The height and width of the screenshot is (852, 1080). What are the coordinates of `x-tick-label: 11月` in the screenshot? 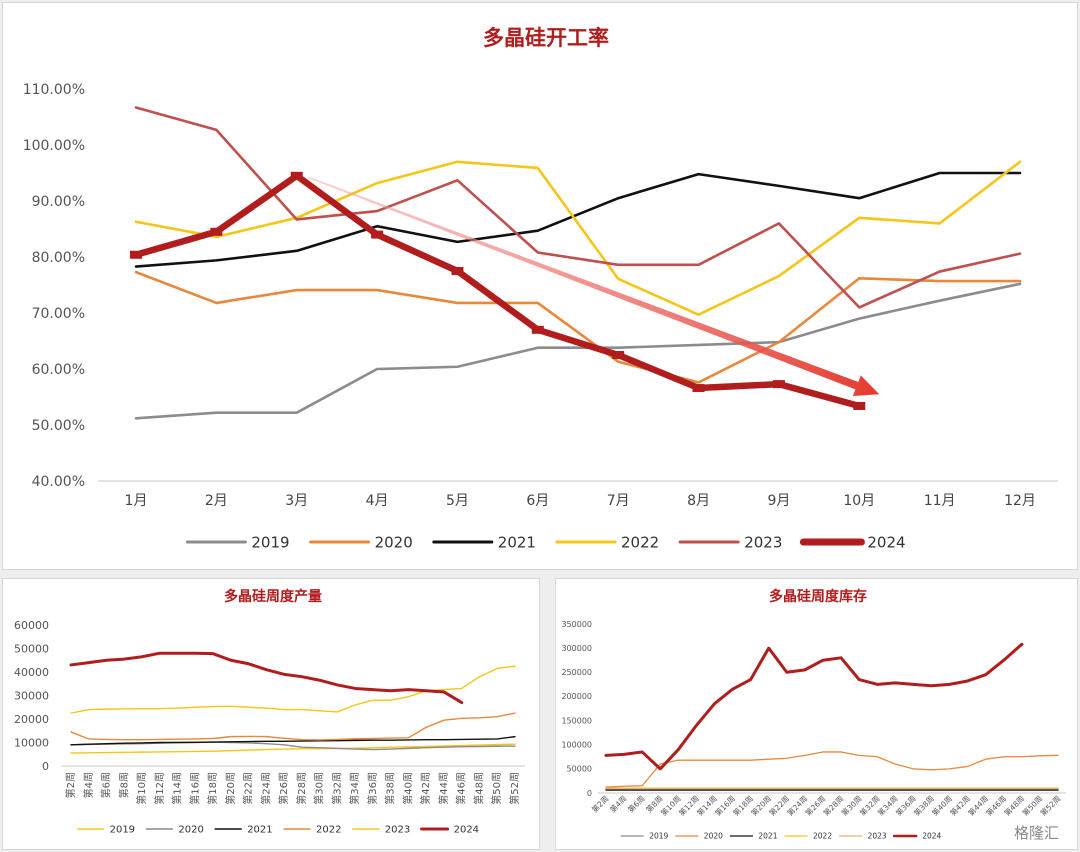 It's located at (940, 501).